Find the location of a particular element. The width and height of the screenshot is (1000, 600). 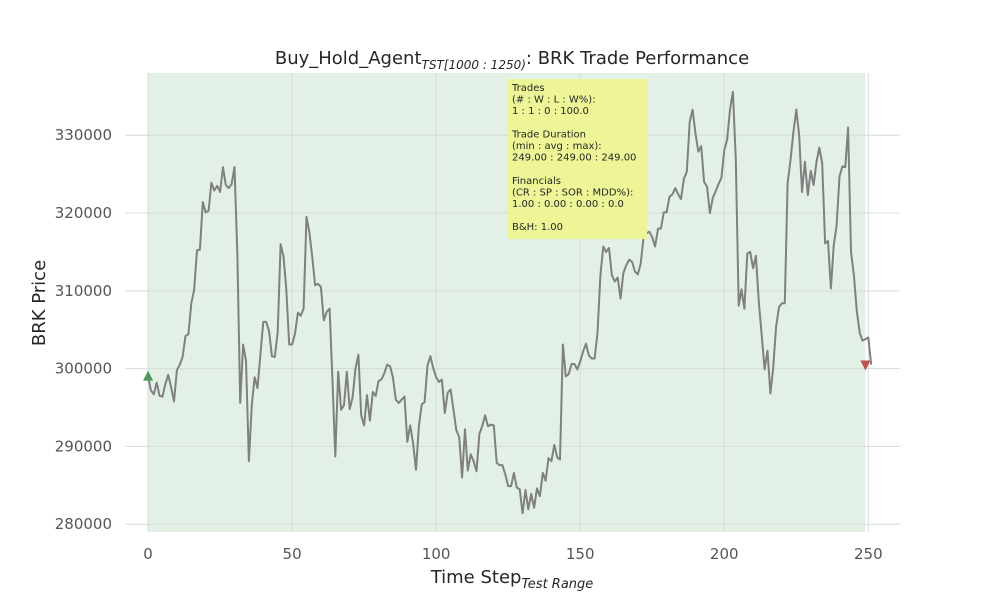

buy-marker is located at coordinates (148, 375).